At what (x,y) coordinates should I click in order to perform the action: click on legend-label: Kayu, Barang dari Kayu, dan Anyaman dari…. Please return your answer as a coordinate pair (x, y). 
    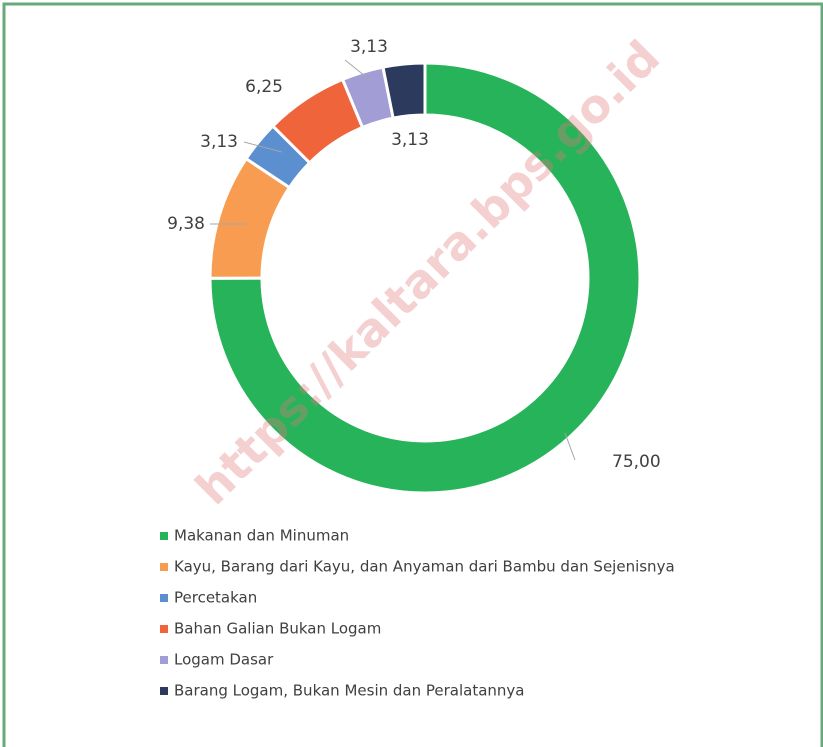
    Looking at the image, I should click on (424, 567).